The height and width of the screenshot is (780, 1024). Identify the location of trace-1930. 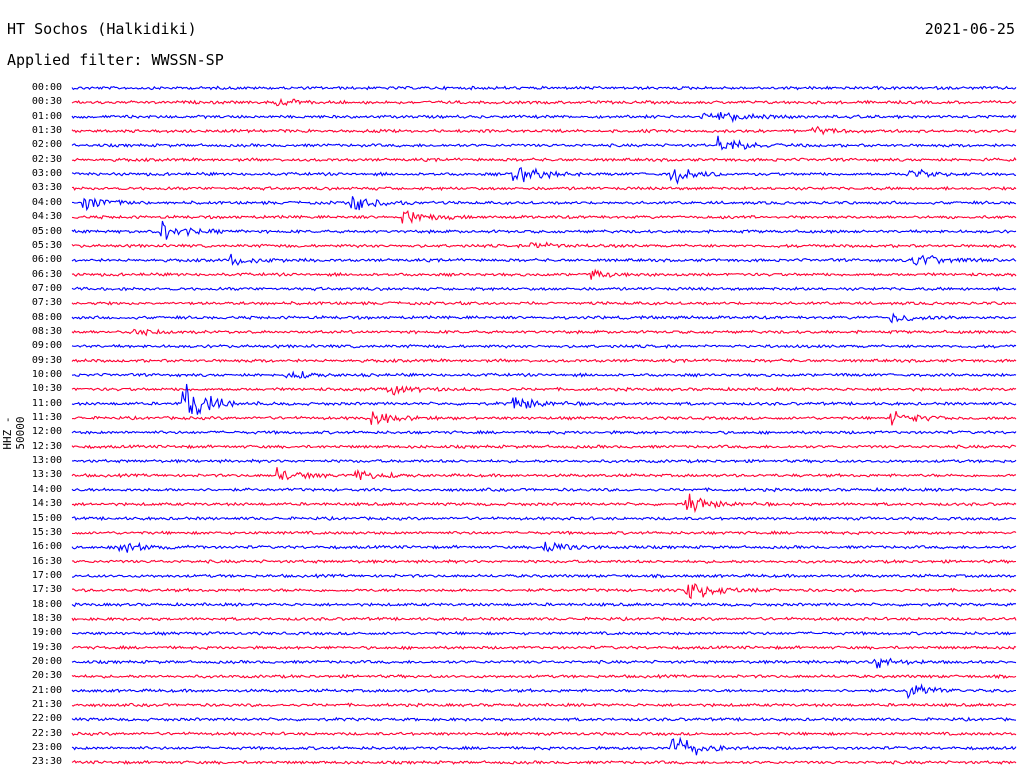
(544, 647).